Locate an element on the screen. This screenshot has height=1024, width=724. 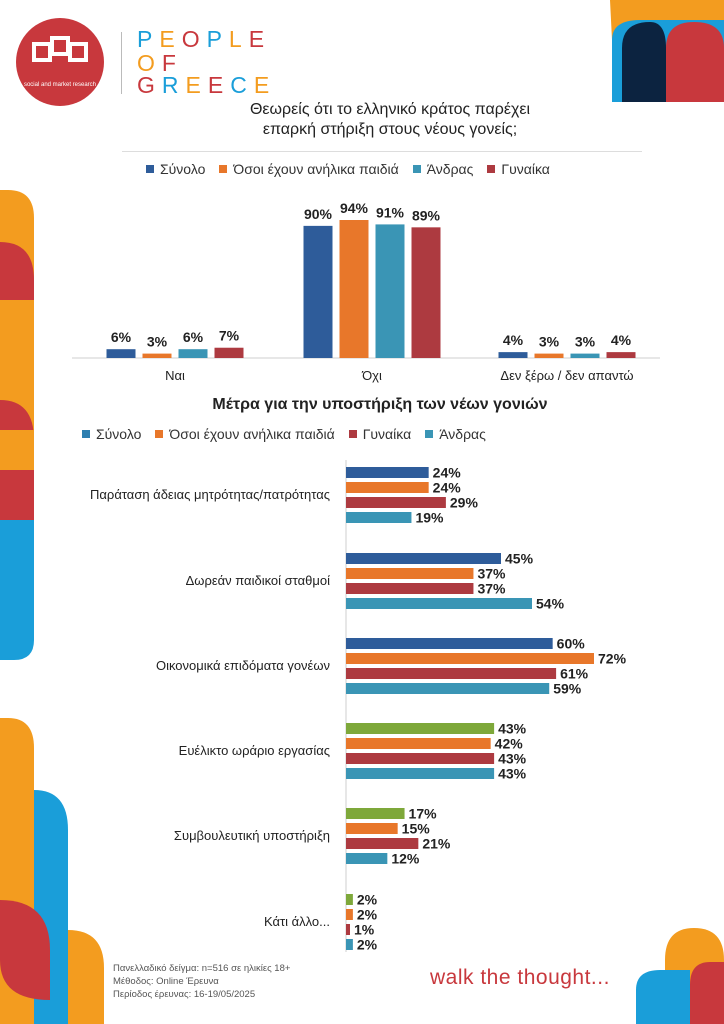
chart2-data-label: 19% is located at coordinates (429, 518).